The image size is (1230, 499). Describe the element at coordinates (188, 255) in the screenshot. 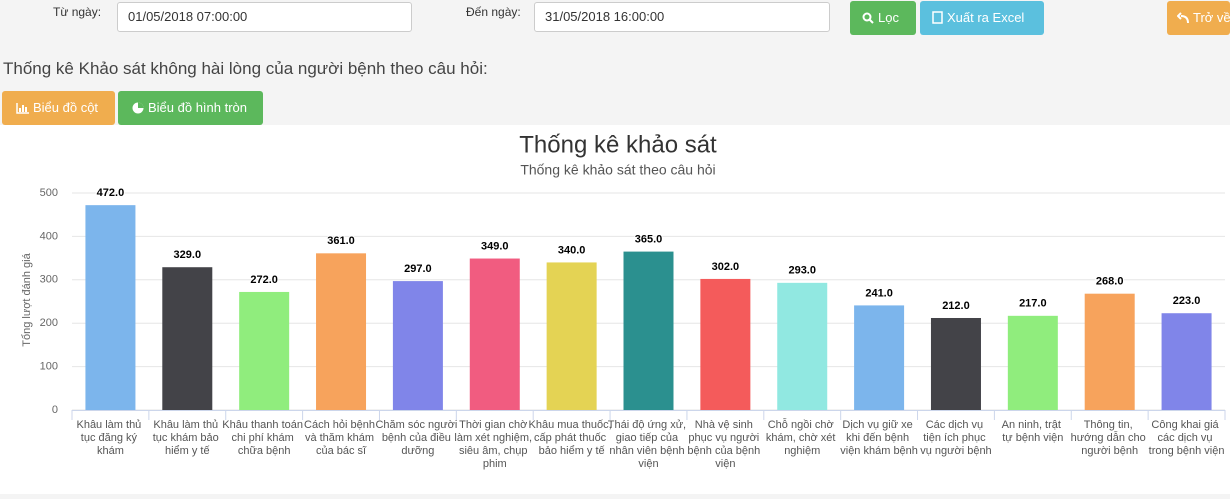

I see `data-label: 329.0` at that location.